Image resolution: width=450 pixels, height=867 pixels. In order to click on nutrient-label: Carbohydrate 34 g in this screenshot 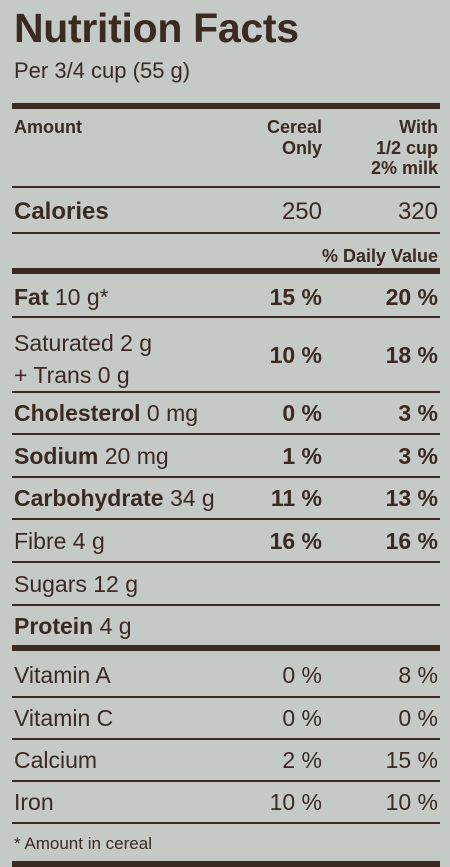, I will do `click(114, 498)`.